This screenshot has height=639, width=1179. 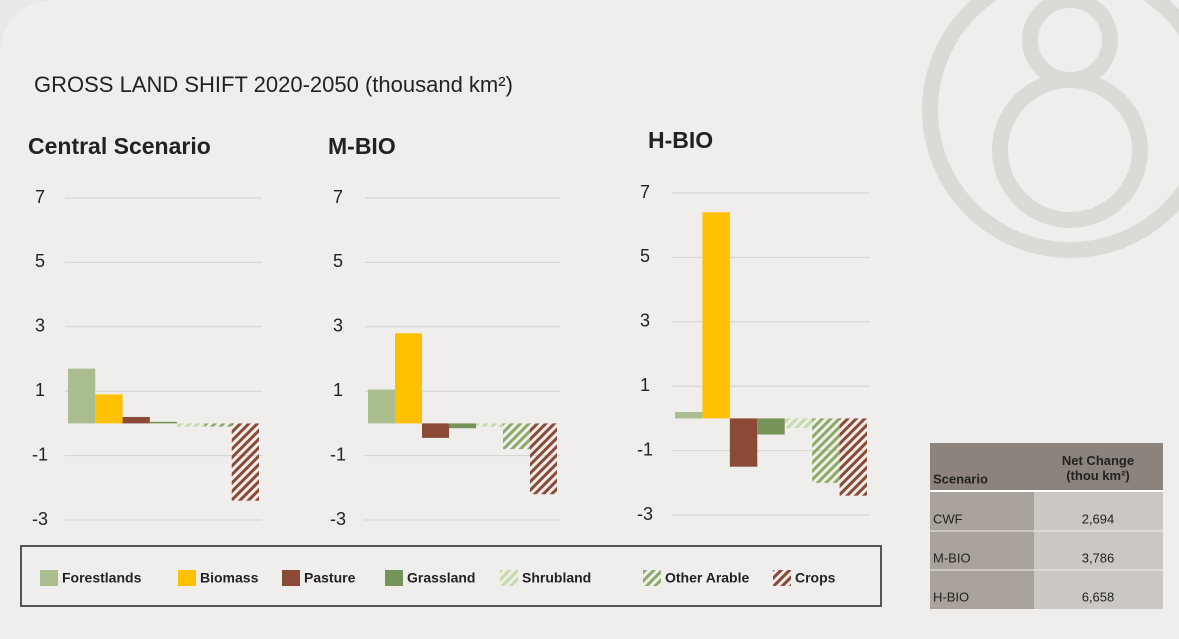 What do you see at coordinates (362, 146) in the screenshot?
I see `chart-title: M-BIO` at bounding box center [362, 146].